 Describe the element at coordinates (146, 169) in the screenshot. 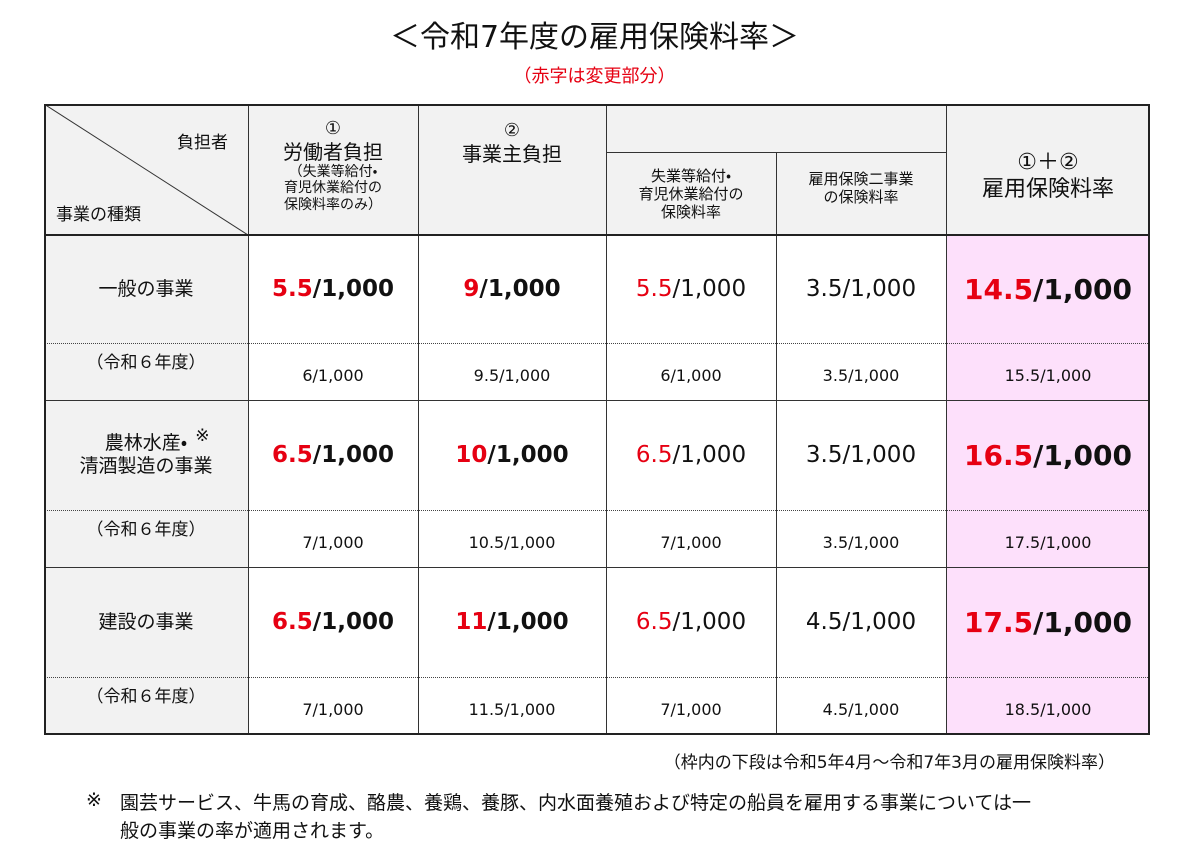

I see `corner: 負担者 事業の種類` at that location.